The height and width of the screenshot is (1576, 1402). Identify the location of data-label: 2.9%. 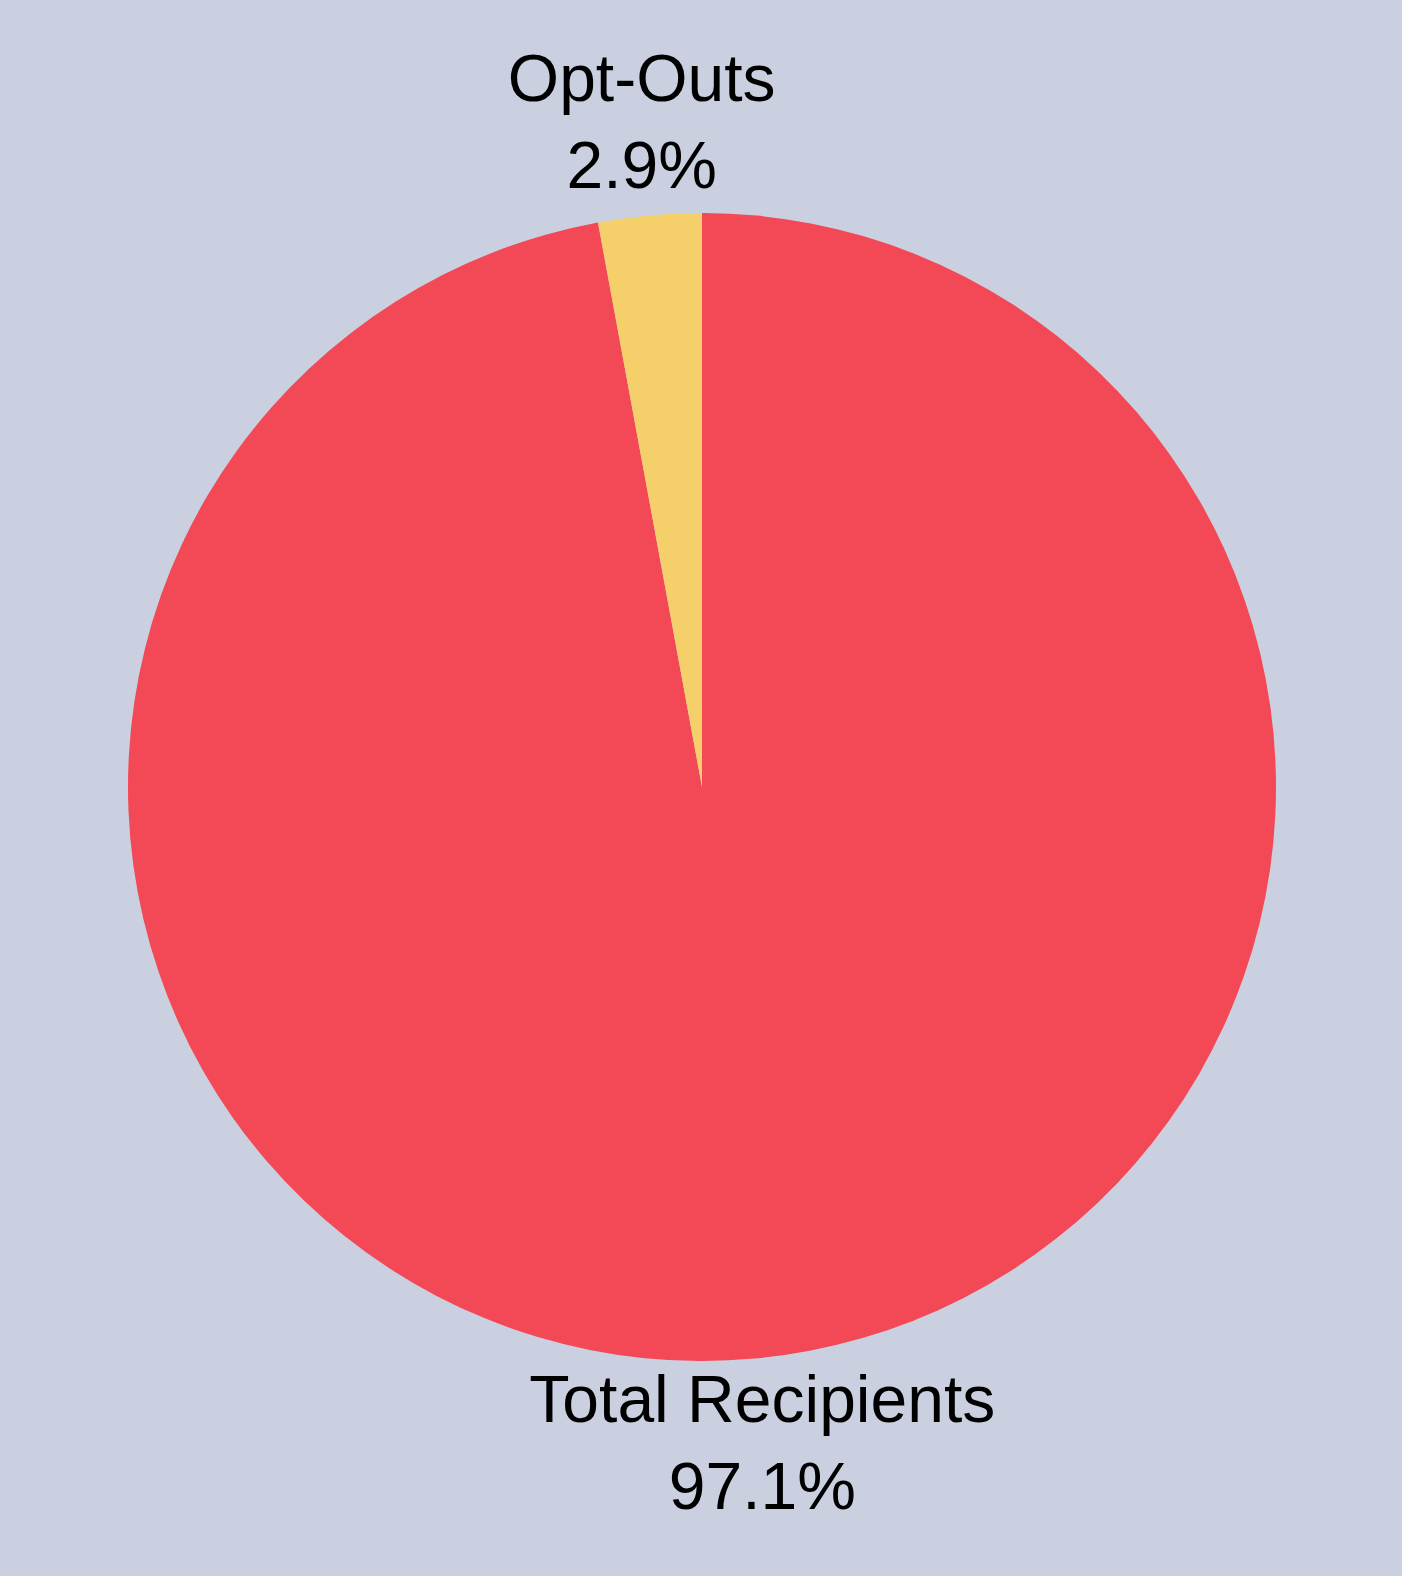
(641, 165).